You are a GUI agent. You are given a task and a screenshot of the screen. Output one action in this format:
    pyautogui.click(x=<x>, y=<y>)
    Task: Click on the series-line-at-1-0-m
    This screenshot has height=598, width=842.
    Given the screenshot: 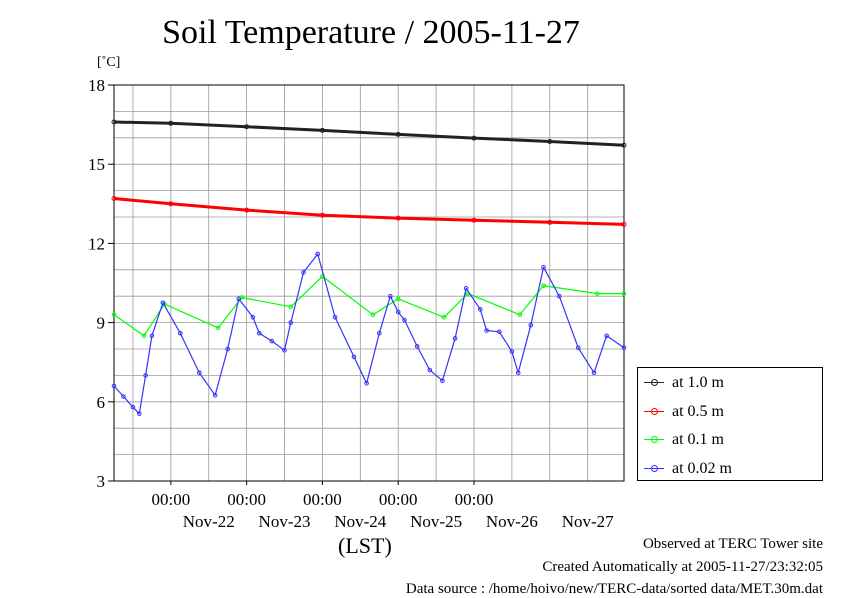 What is the action you would take?
    pyautogui.click(x=369, y=133)
    